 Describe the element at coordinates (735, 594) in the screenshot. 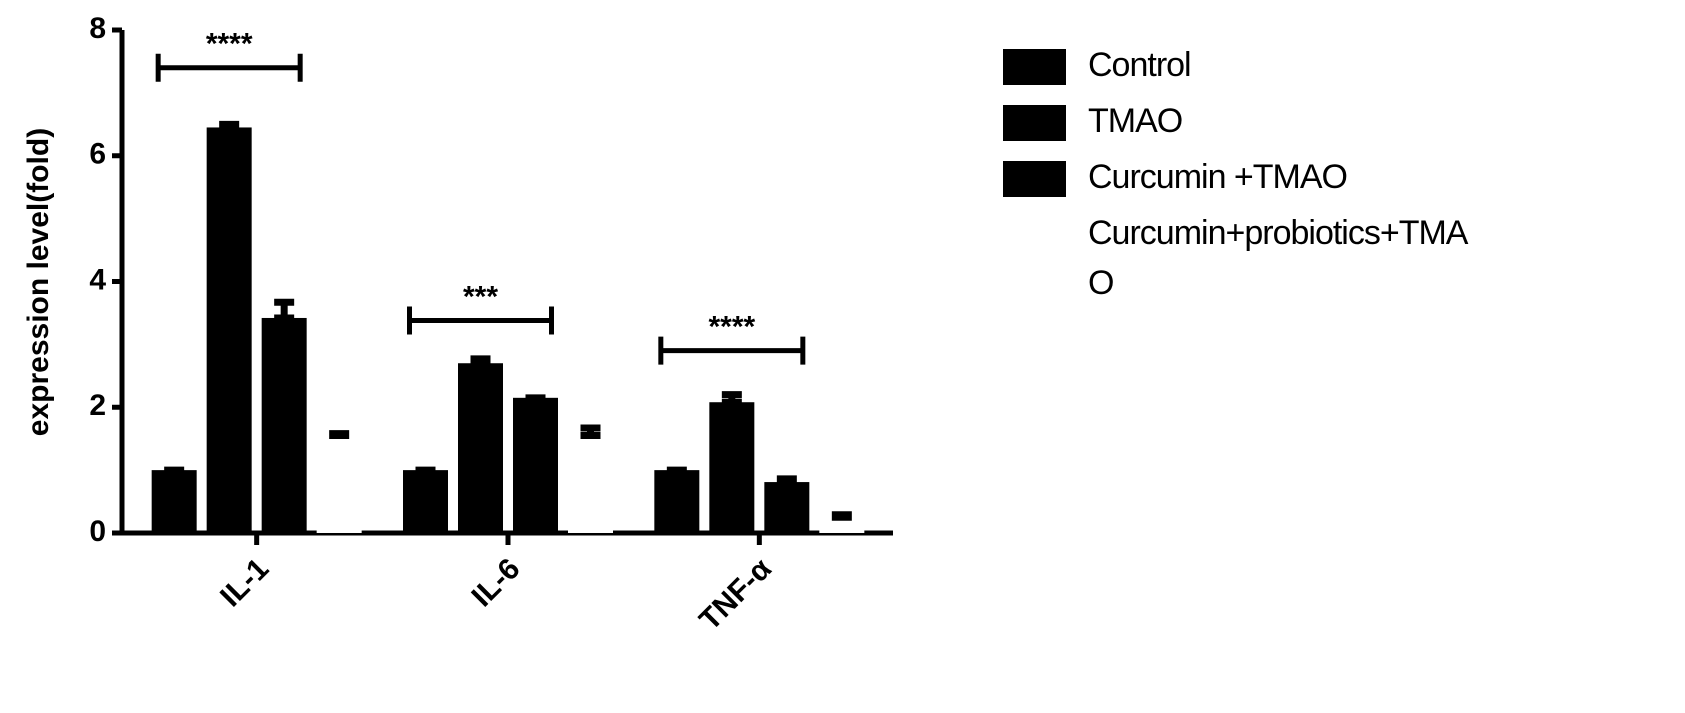

I see `x-tick-label: TNF-α` at that location.